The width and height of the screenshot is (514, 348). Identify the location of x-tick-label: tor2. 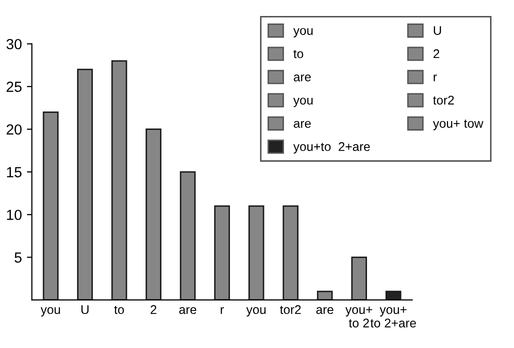
(290, 309).